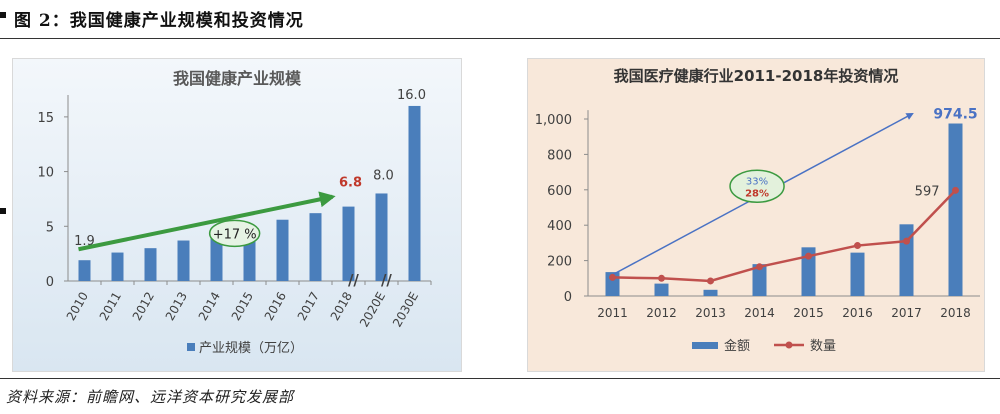  What do you see at coordinates (150, 397) in the screenshot?
I see `source-note: 资料来源：前瞻网、远洋资本研究发展部` at bounding box center [150, 397].